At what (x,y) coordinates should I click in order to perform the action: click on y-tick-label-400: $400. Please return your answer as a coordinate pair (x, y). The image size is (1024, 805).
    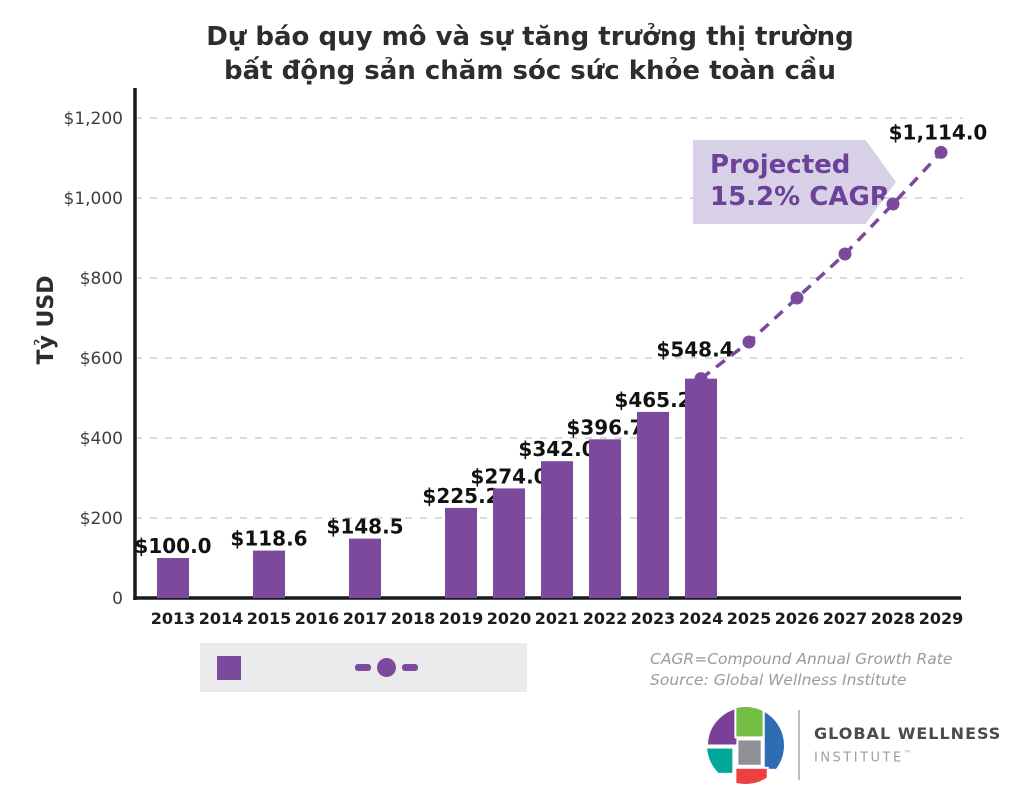
    Looking at the image, I should click on (101, 439).